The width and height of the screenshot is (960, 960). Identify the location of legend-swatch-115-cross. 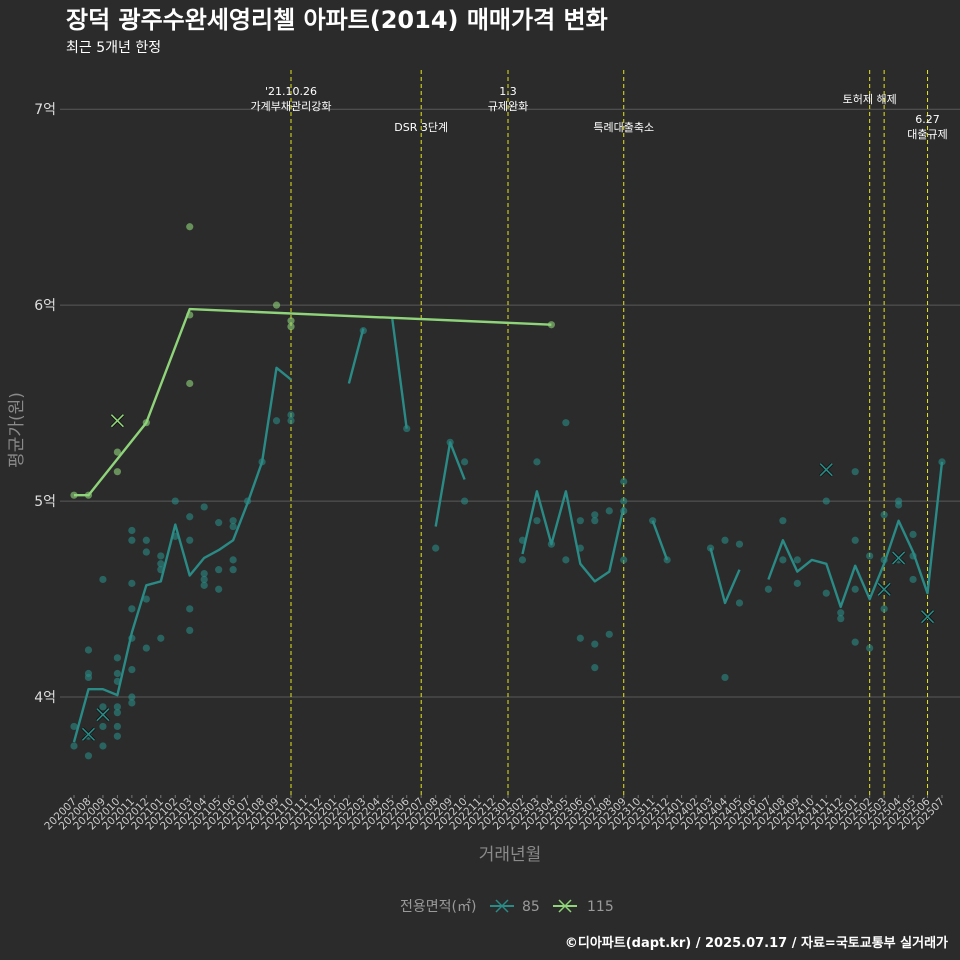
(565, 906).